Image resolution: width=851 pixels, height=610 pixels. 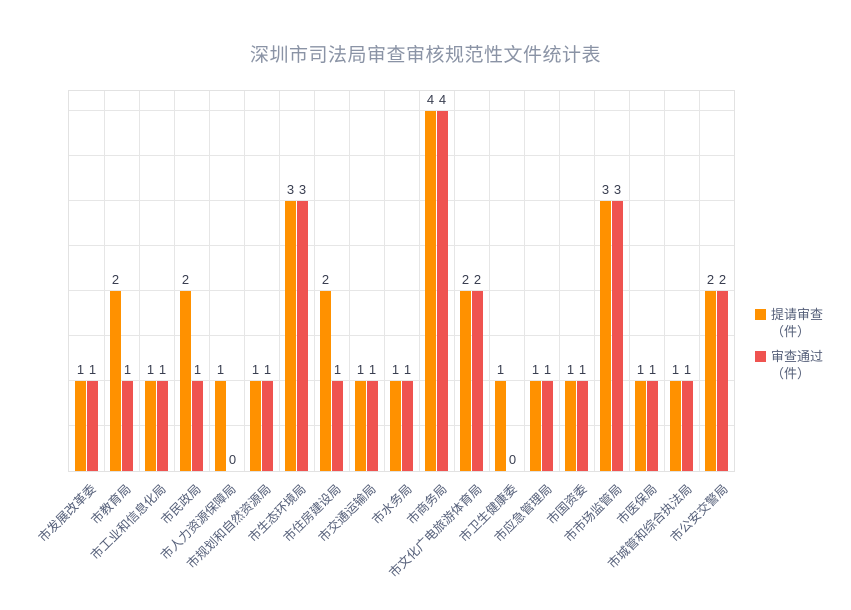 I want to click on x-axis-label-cell: 市交通运输局, so click(x=350, y=541).